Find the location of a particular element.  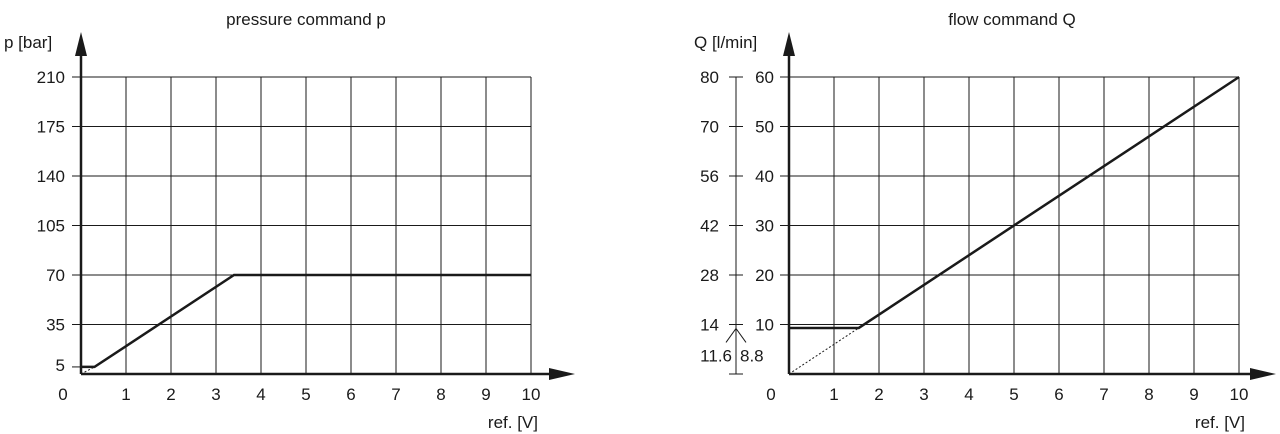

series-line is located at coordinates (306, 321).